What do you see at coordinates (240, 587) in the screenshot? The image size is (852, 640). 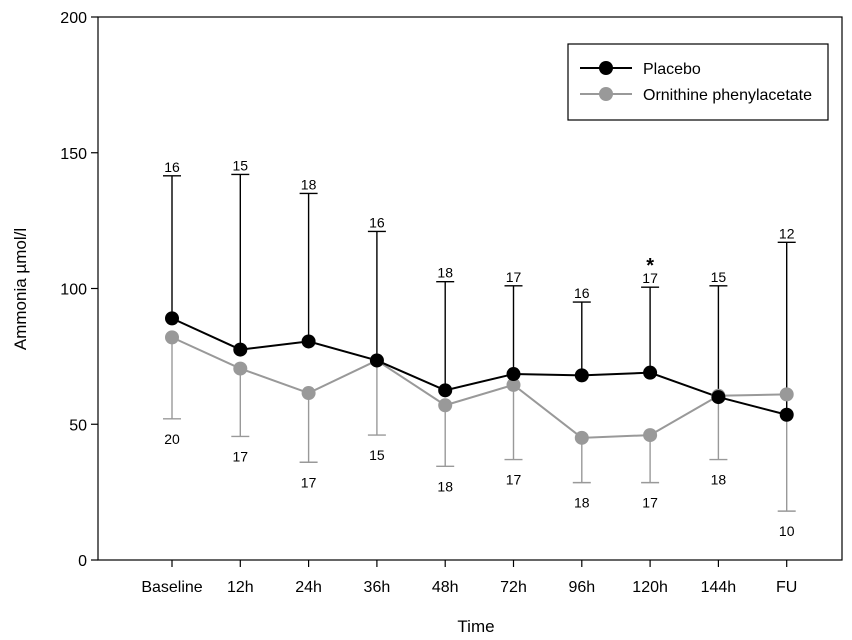 I see `x-tick-label: 12h` at bounding box center [240, 587].